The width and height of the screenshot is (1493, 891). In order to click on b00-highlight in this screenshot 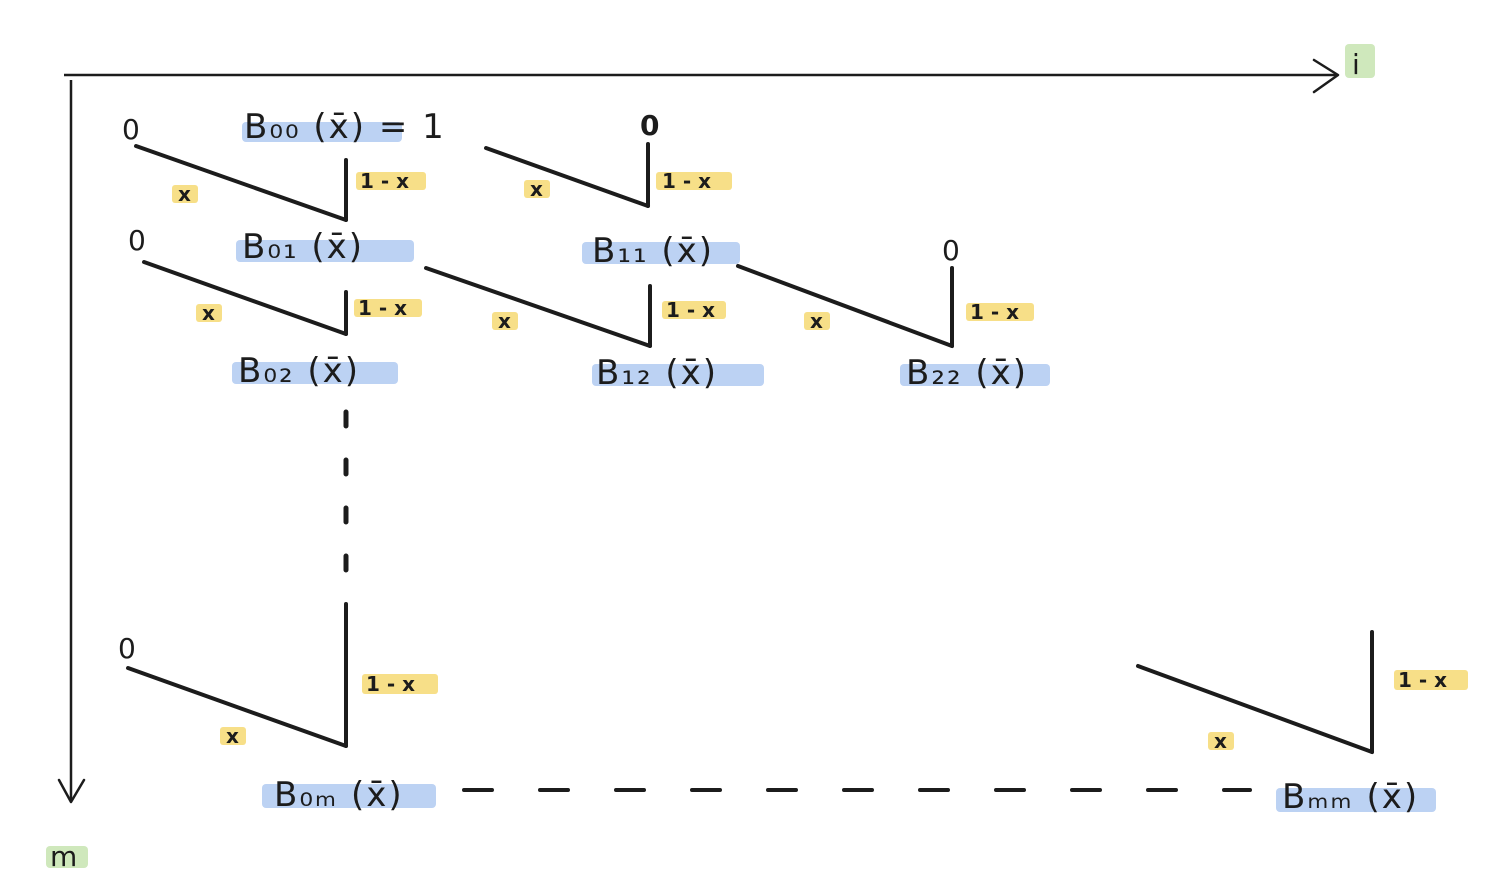, I will do `click(322, 132)`.